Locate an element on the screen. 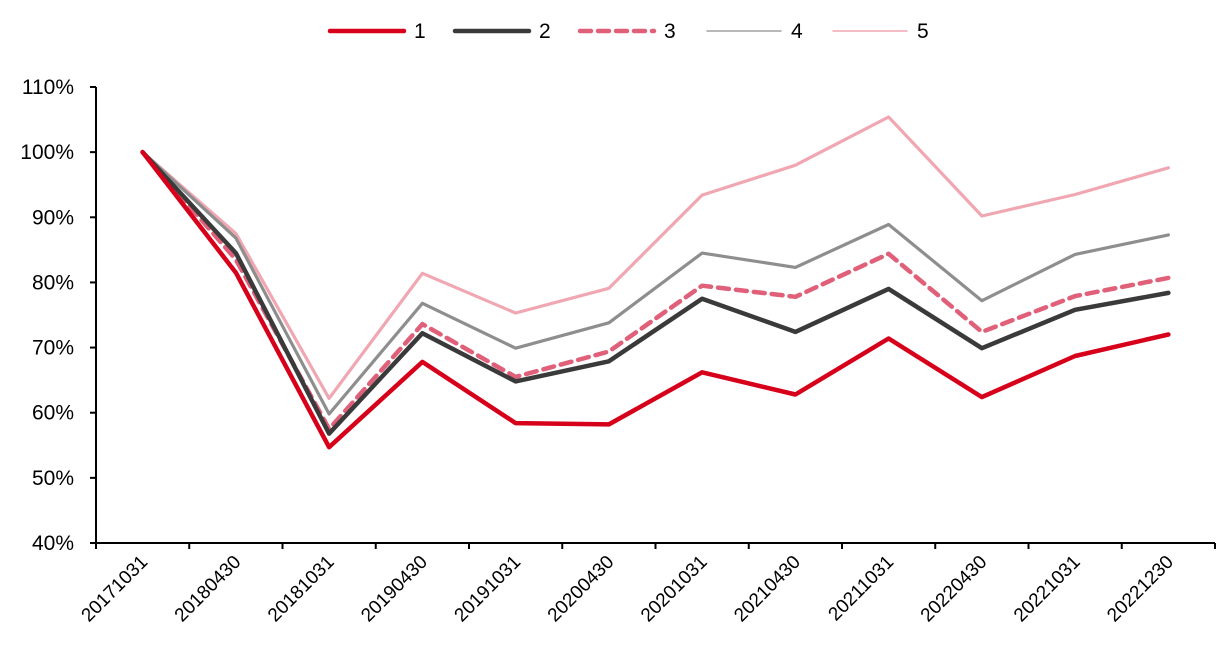 The width and height of the screenshot is (1218, 651). legend-item-2: 2 is located at coordinates (501, 31).